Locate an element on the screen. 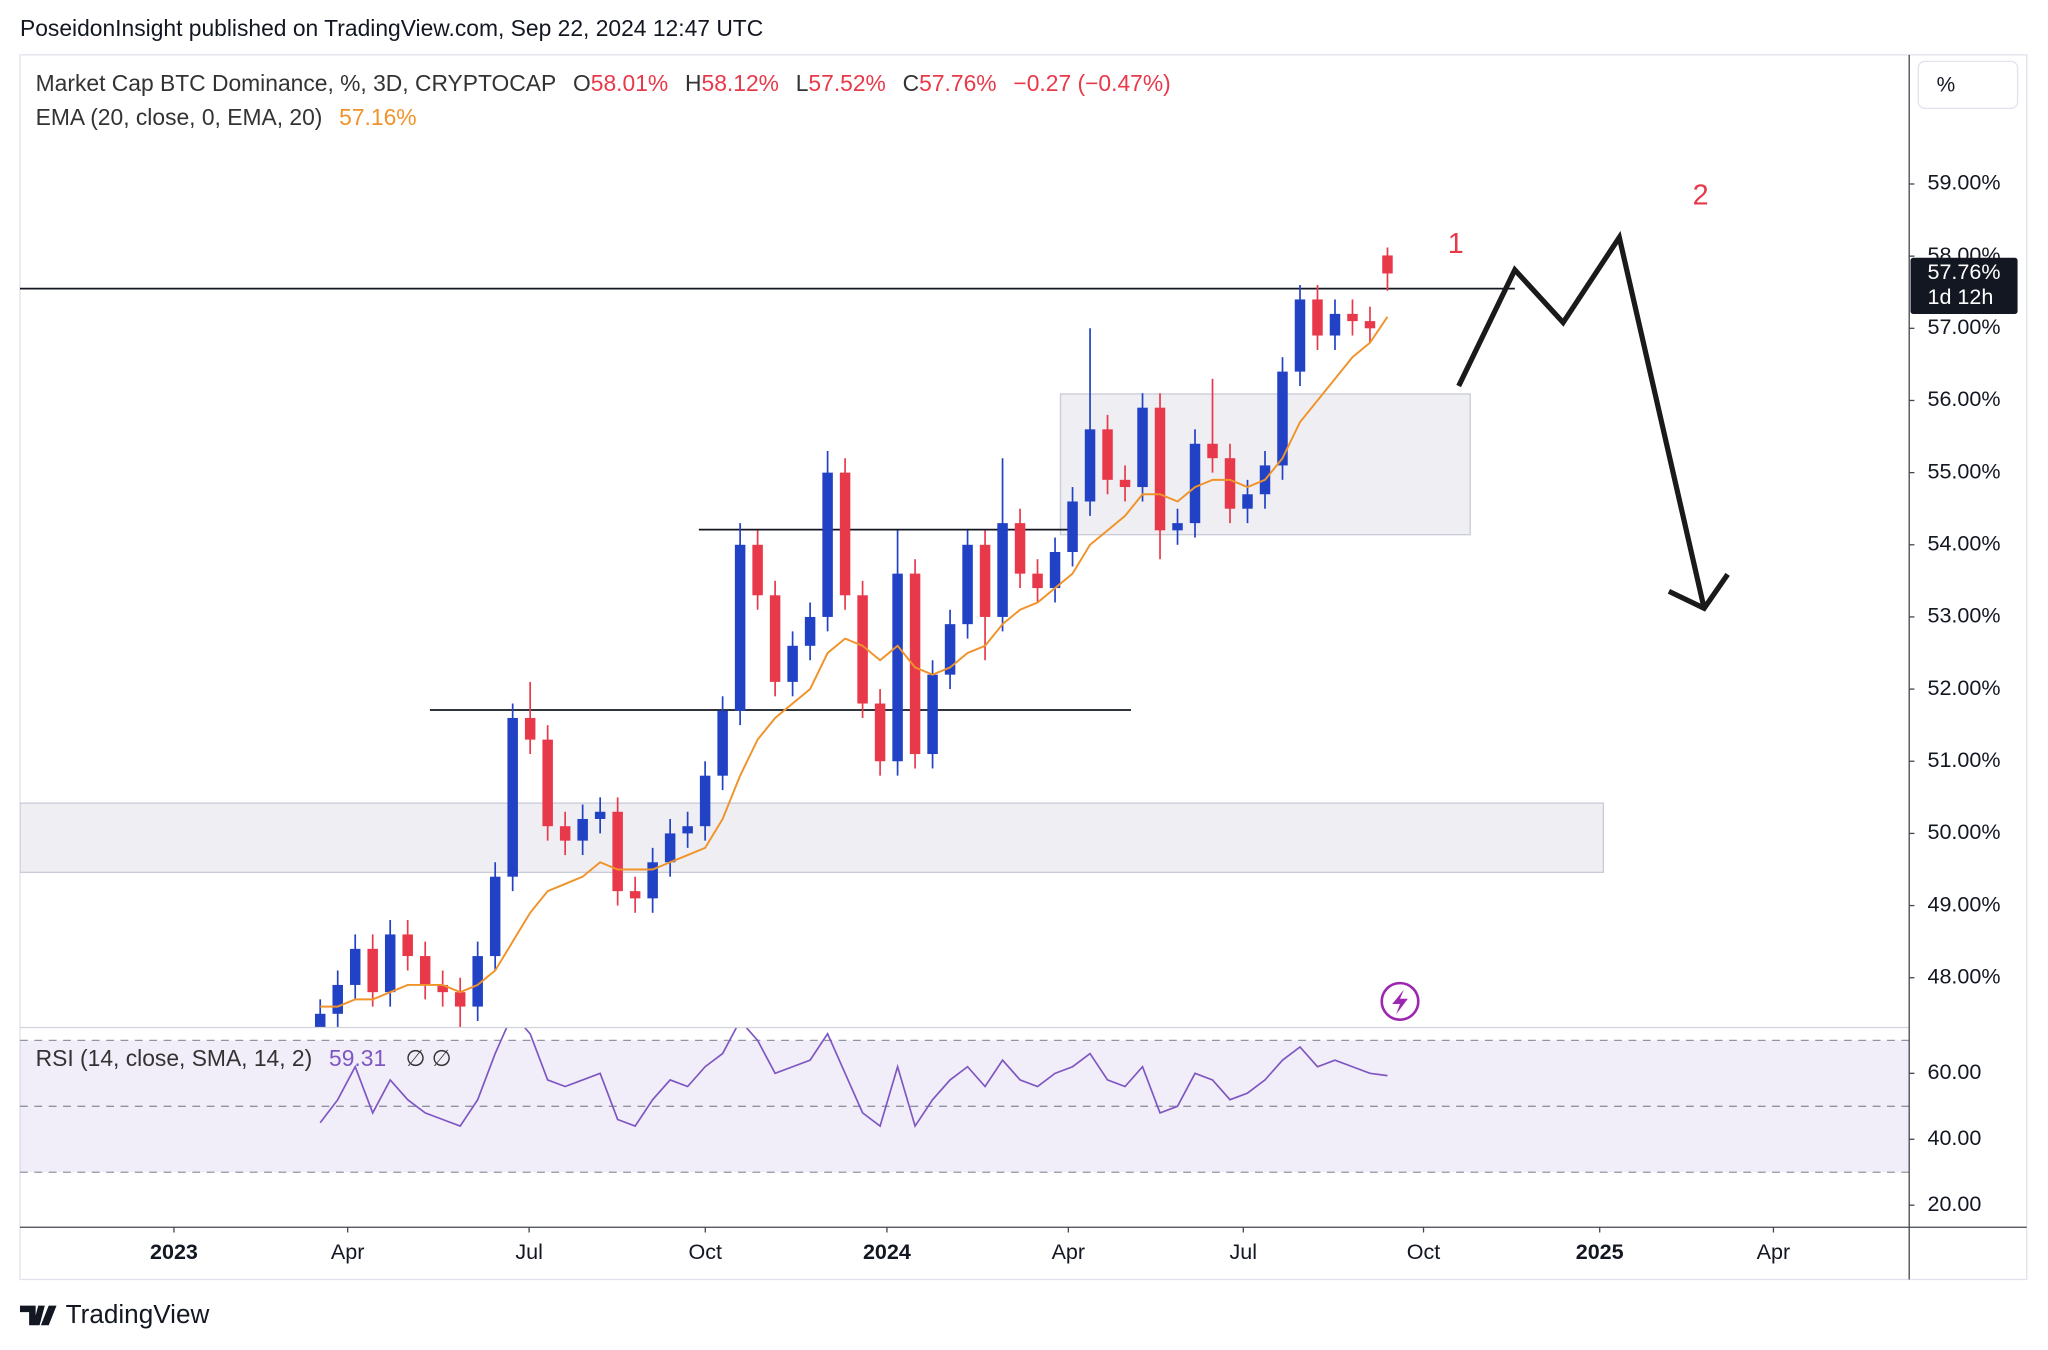 The height and width of the screenshot is (1350, 2048). ohlc-key: C is located at coordinates (911, 83).